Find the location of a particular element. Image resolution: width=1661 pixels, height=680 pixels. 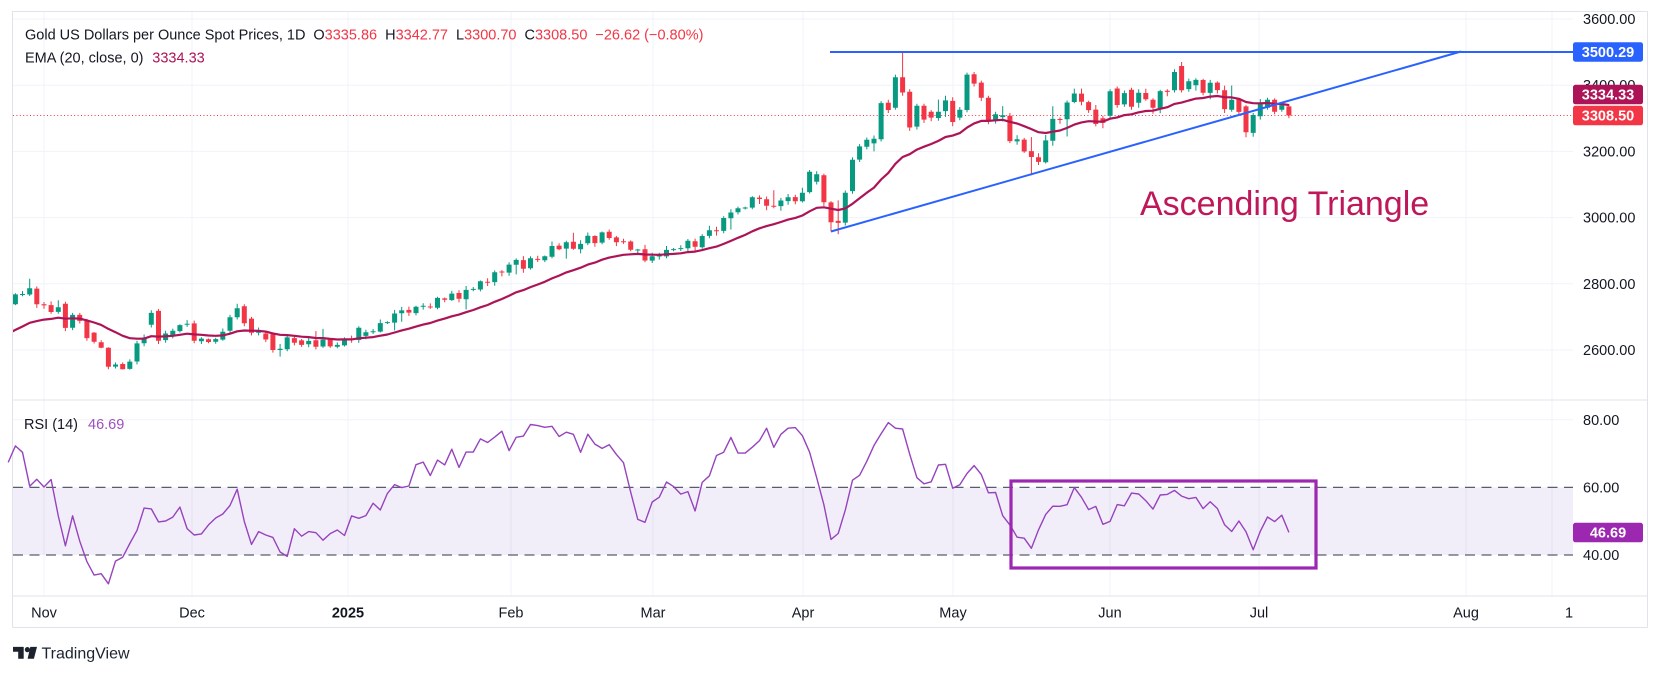

svg-text: Apr is located at coordinates (803, 614).